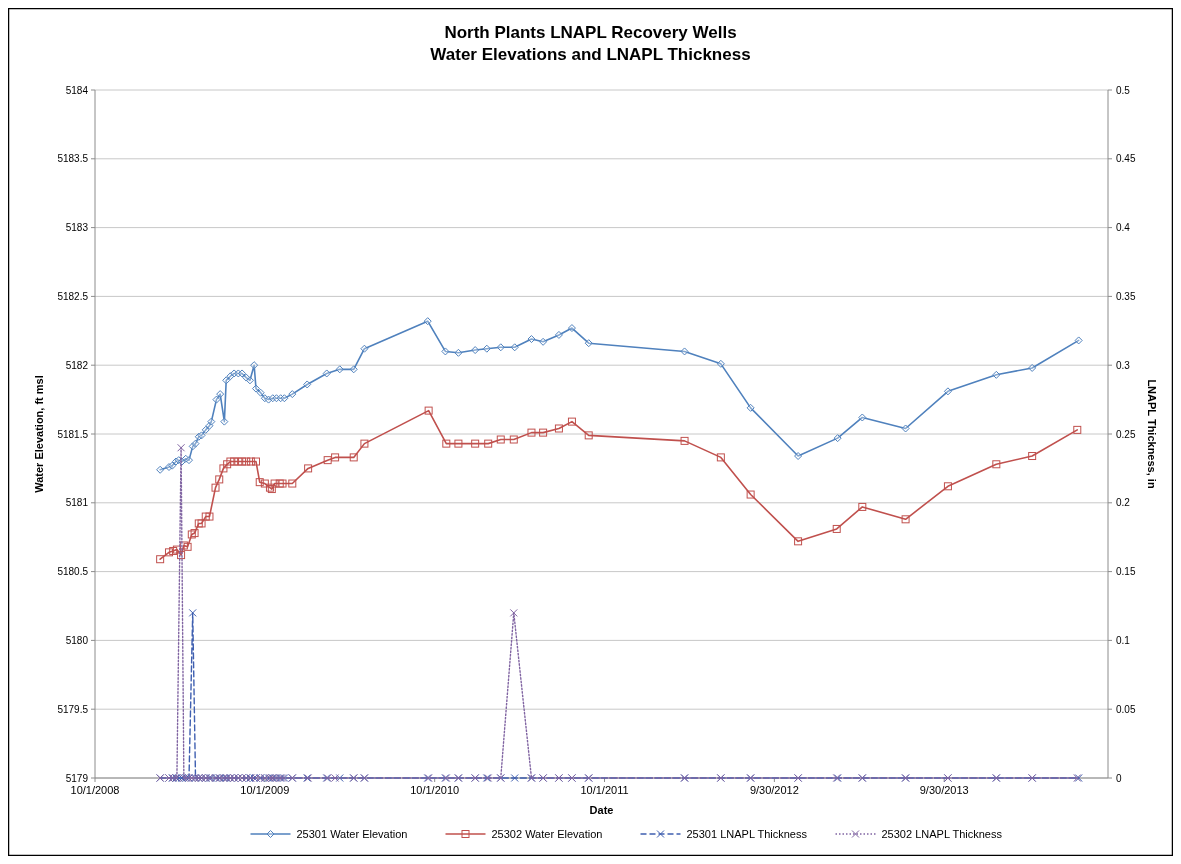 Image resolution: width=1181 pixels, height=864 pixels. I want to click on legend-label: 25301 Water Elevation, so click(352, 833).